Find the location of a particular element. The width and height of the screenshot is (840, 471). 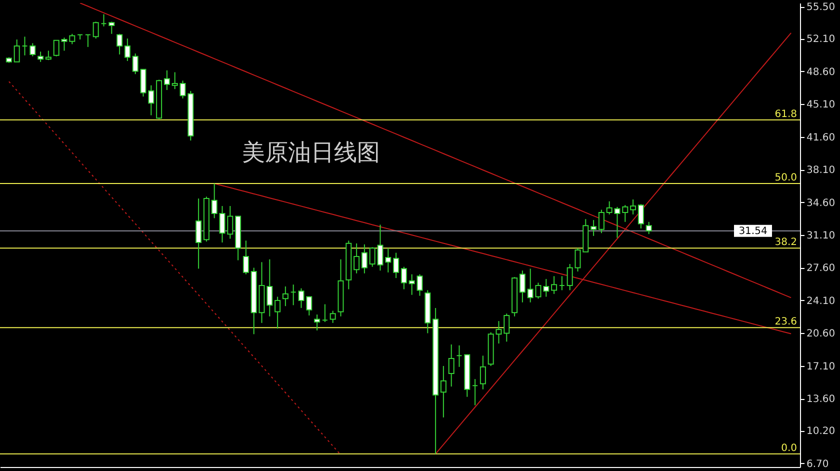

annotation: 23.6 is located at coordinates (785, 322).